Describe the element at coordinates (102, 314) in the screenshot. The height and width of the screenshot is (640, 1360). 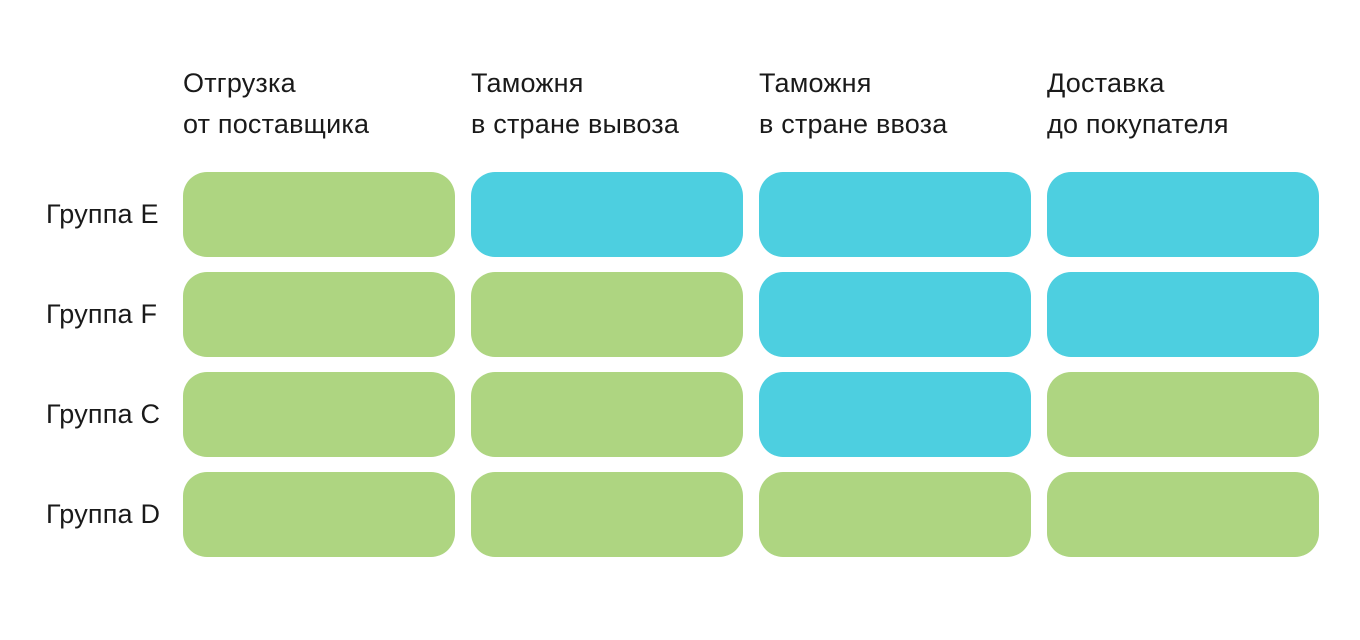
I see `row-label-group-f: Группа F` at that location.